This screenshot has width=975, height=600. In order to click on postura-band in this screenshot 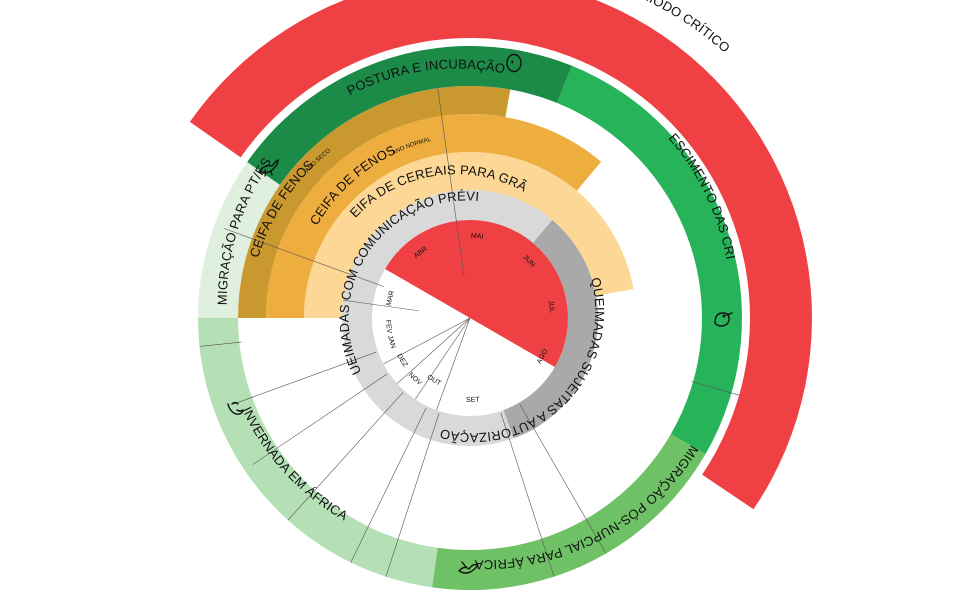, I will do `click(409, 115)`.